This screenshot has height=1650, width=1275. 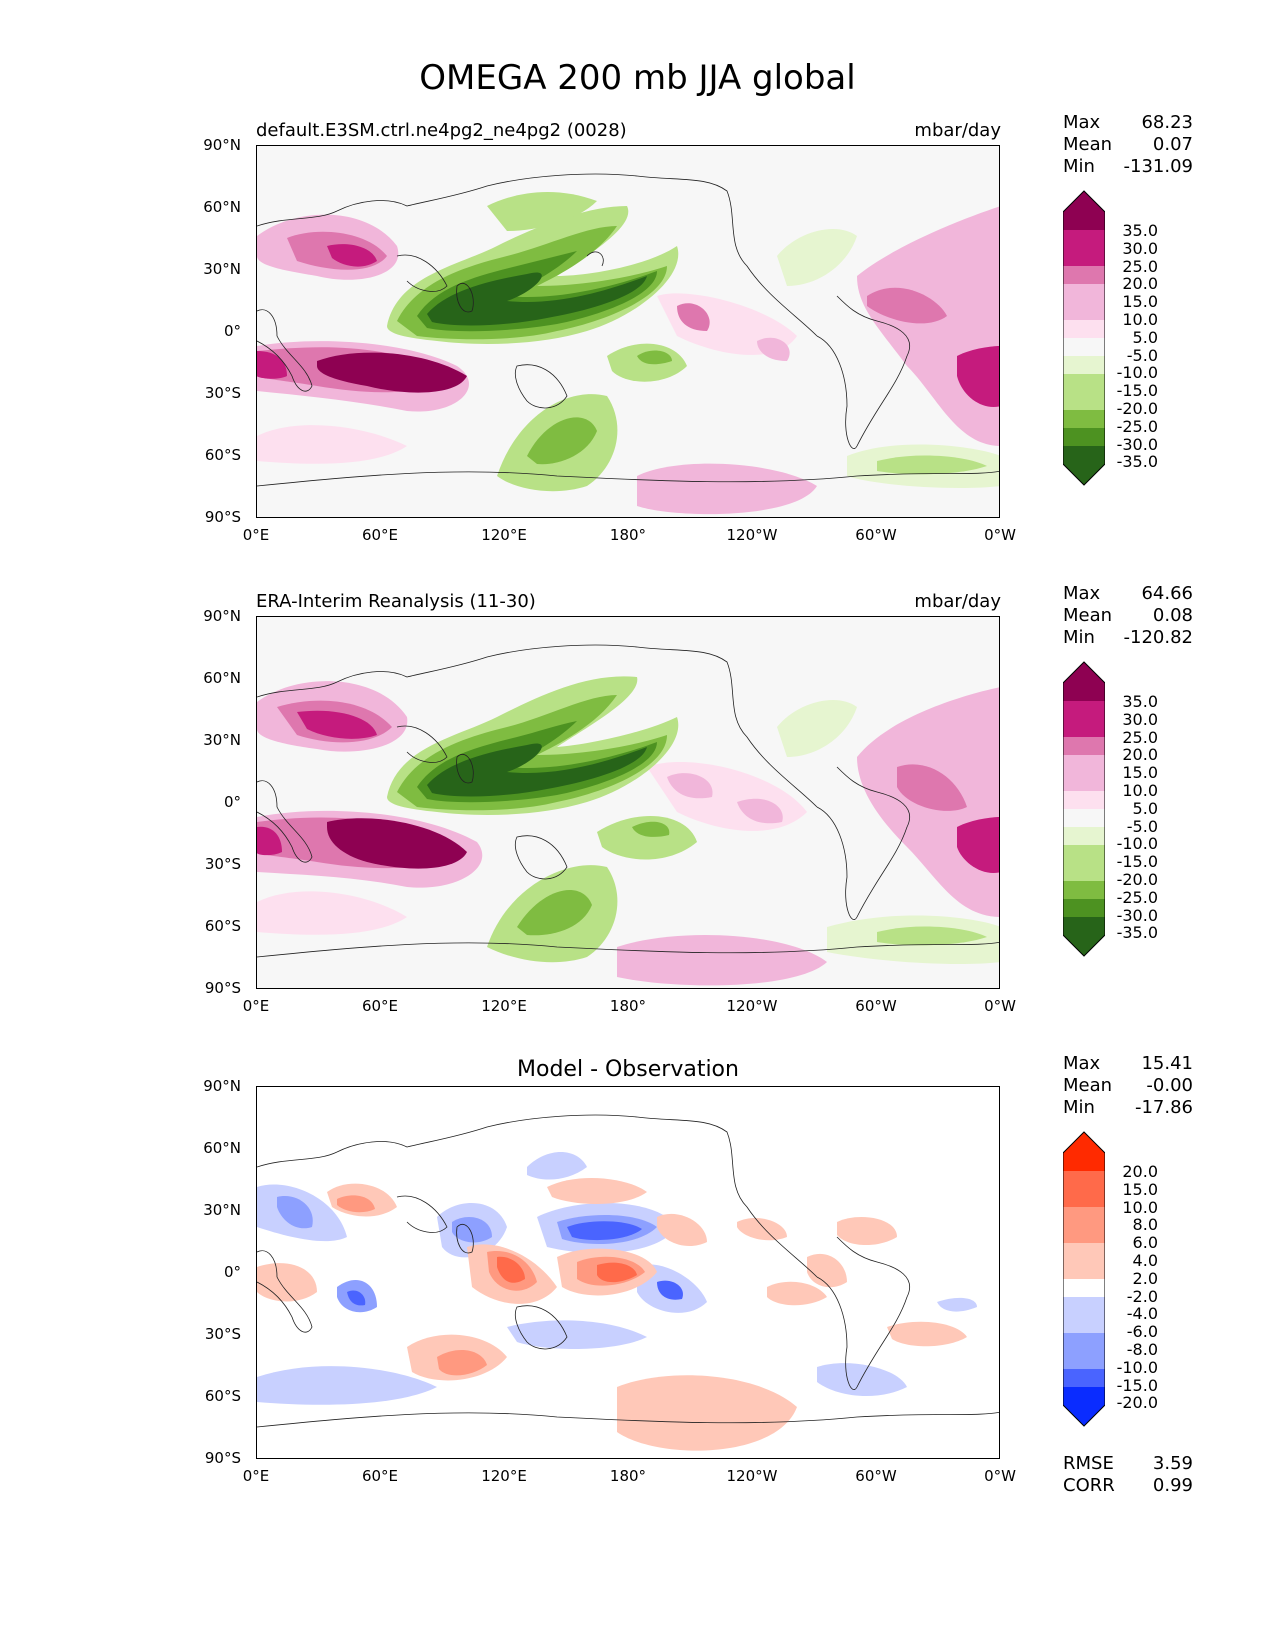 I want to click on corr-value: 0.99, so click(x=1172, y=1485).